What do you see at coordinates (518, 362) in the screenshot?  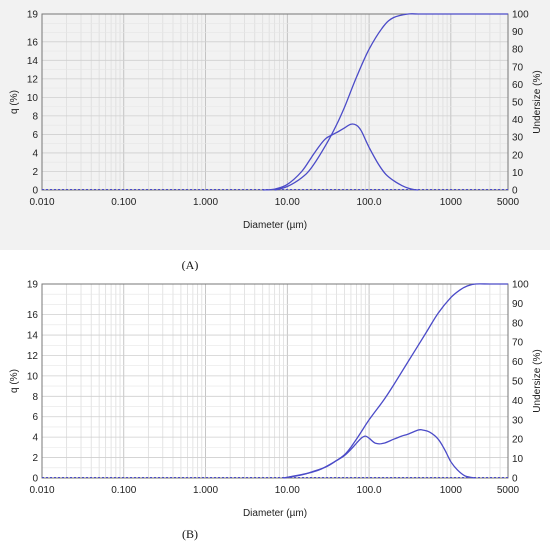 I see `chart-b-y-right-tick-label: 60` at bounding box center [518, 362].